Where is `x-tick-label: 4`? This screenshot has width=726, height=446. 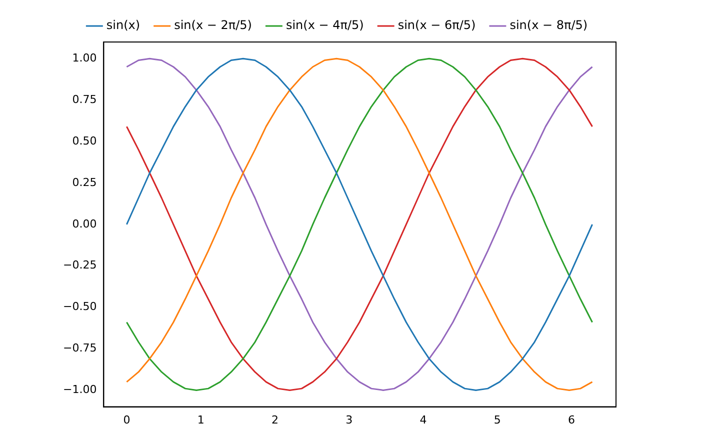 x-tick-label: 4 is located at coordinates (423, 419).